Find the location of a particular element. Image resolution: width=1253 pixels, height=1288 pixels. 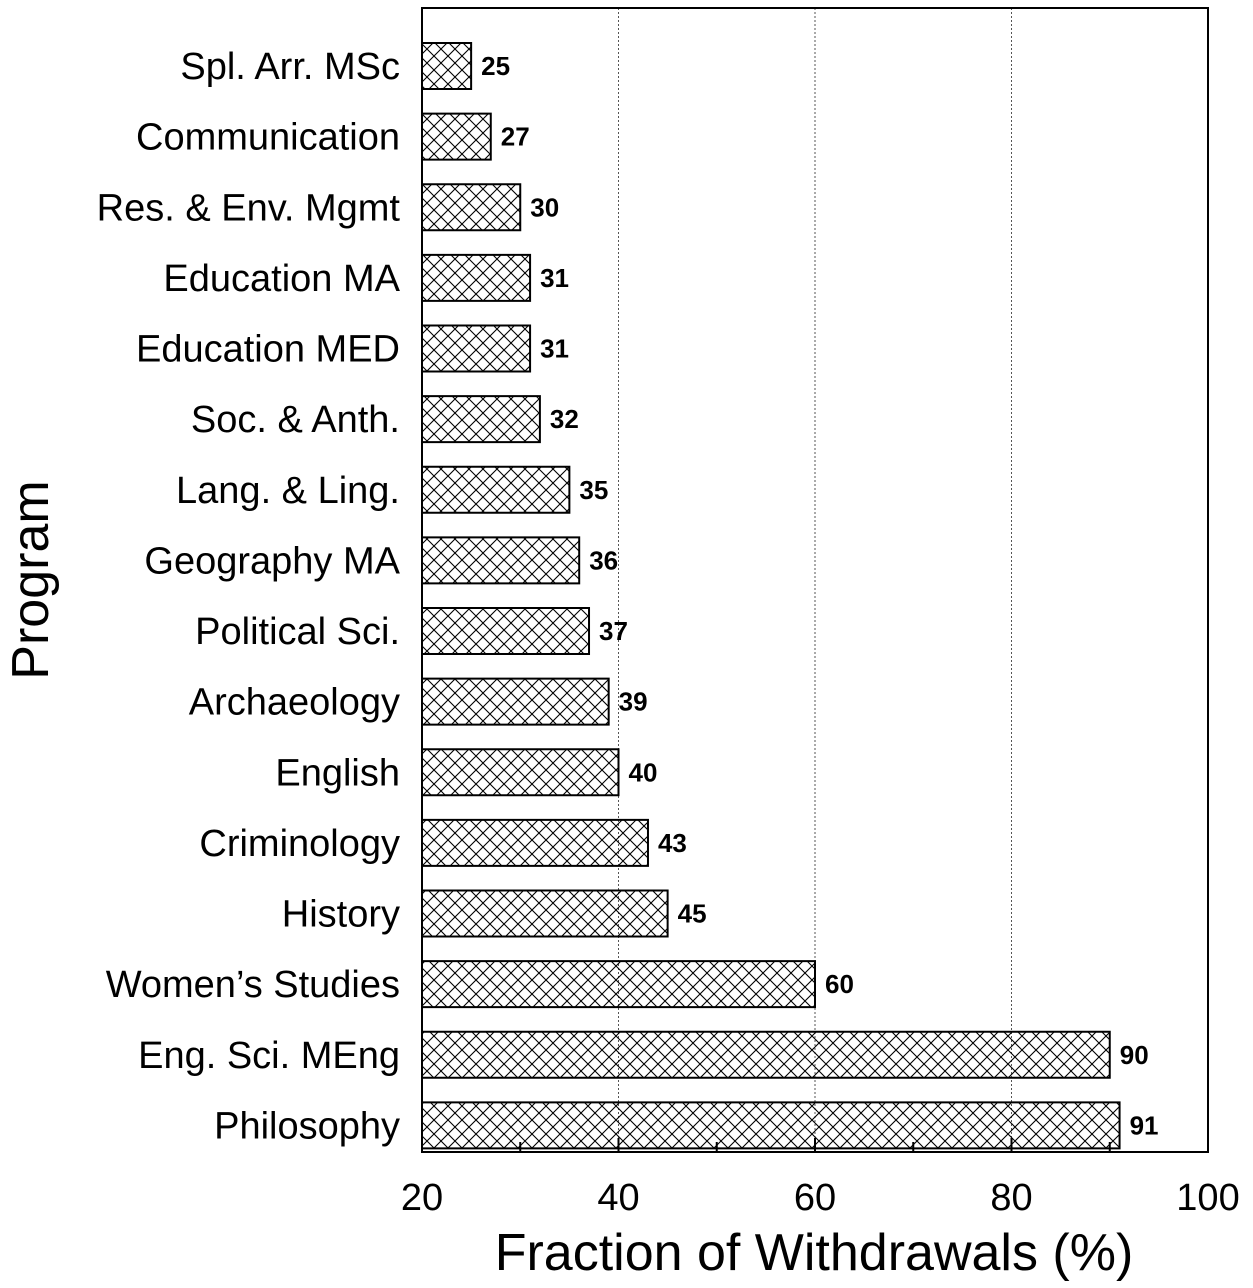

value-label-6: 35 is located at coordinates (593, 490).